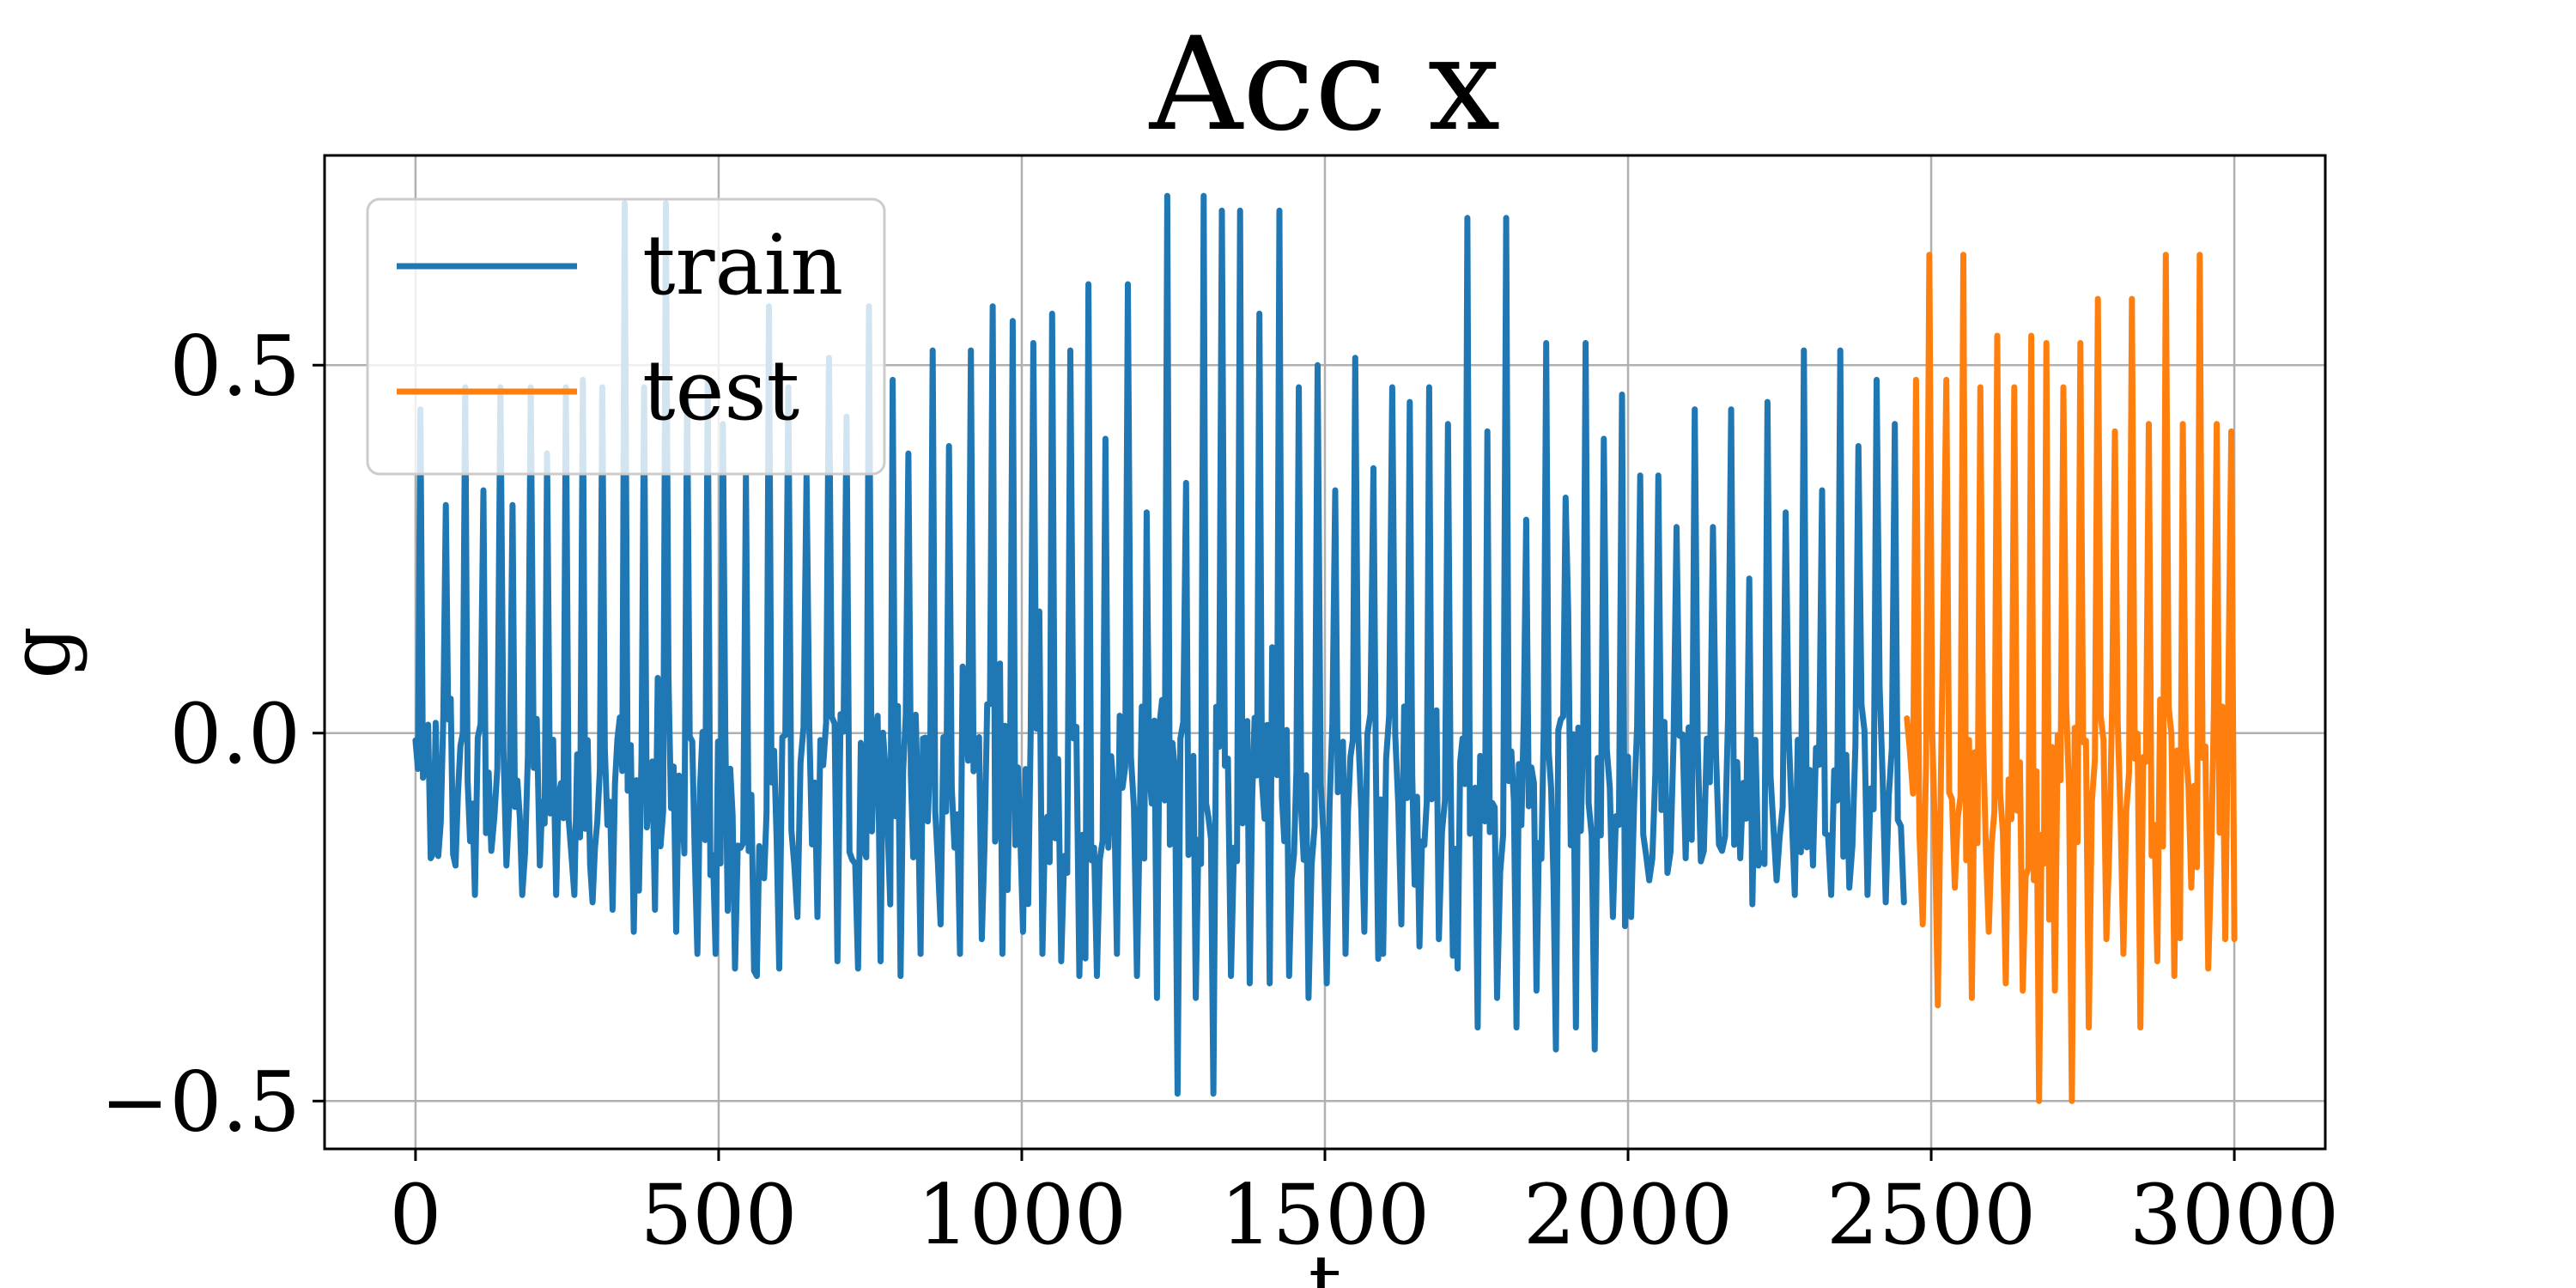 The width and height of the screenshot is (2576, 1288). I want to click on x-tick-label: 1000, so click(1022, 1215).